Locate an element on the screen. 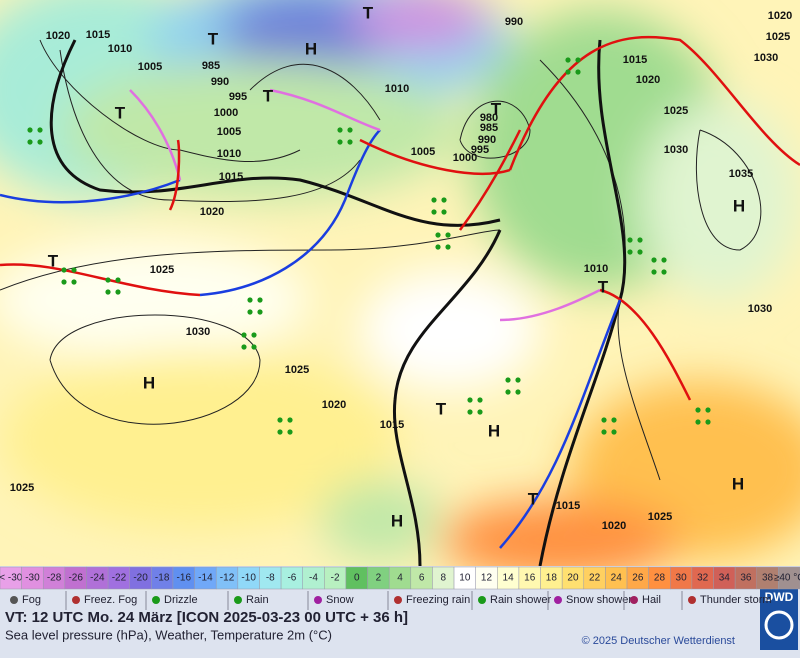  scale-label: 24 is located at coordinates (617, 578).